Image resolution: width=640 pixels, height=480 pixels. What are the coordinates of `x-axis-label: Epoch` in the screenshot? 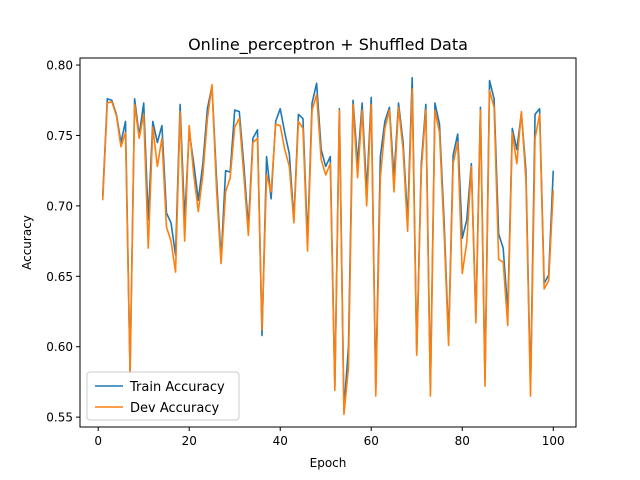 It's located at (328, 463).